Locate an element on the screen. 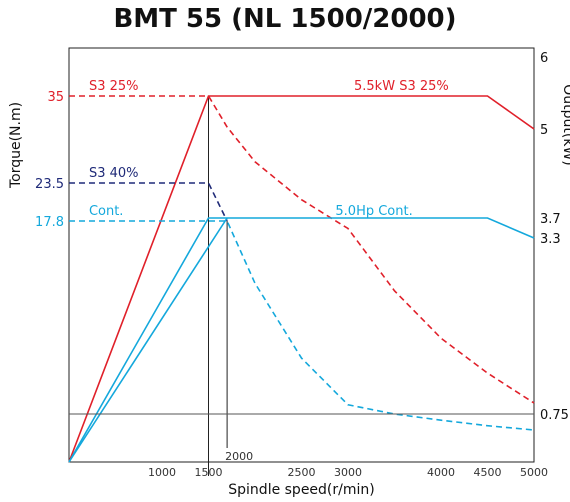 The height and width of the screenshot is (502, 570). chart-title: BMT 55 (NL 1500/2000) is located at coordinates (285, 19).